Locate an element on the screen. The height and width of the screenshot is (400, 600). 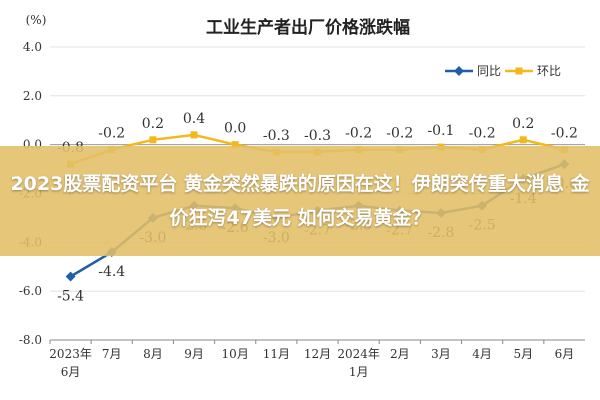
x-tick-label: 1月 is located at coordinates (359, 372).